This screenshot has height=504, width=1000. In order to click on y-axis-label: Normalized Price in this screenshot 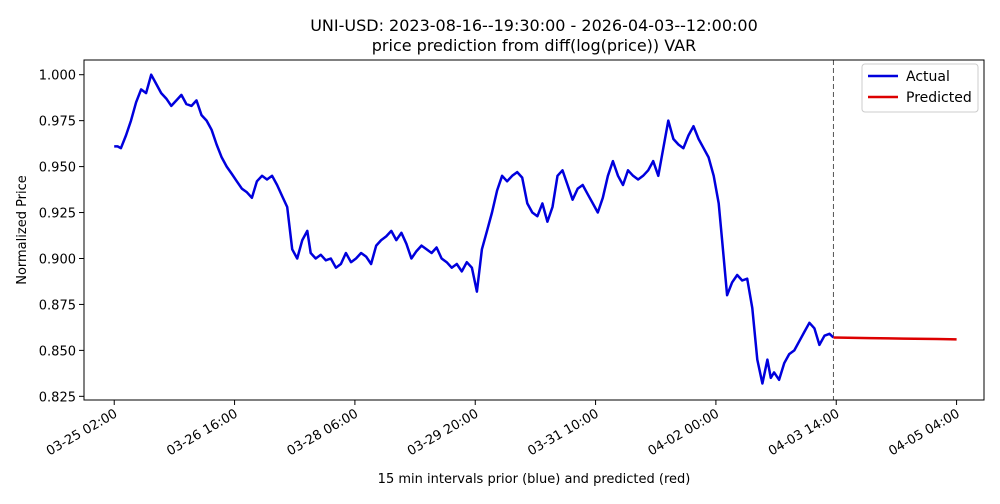, I will do `click(22, 230)`.